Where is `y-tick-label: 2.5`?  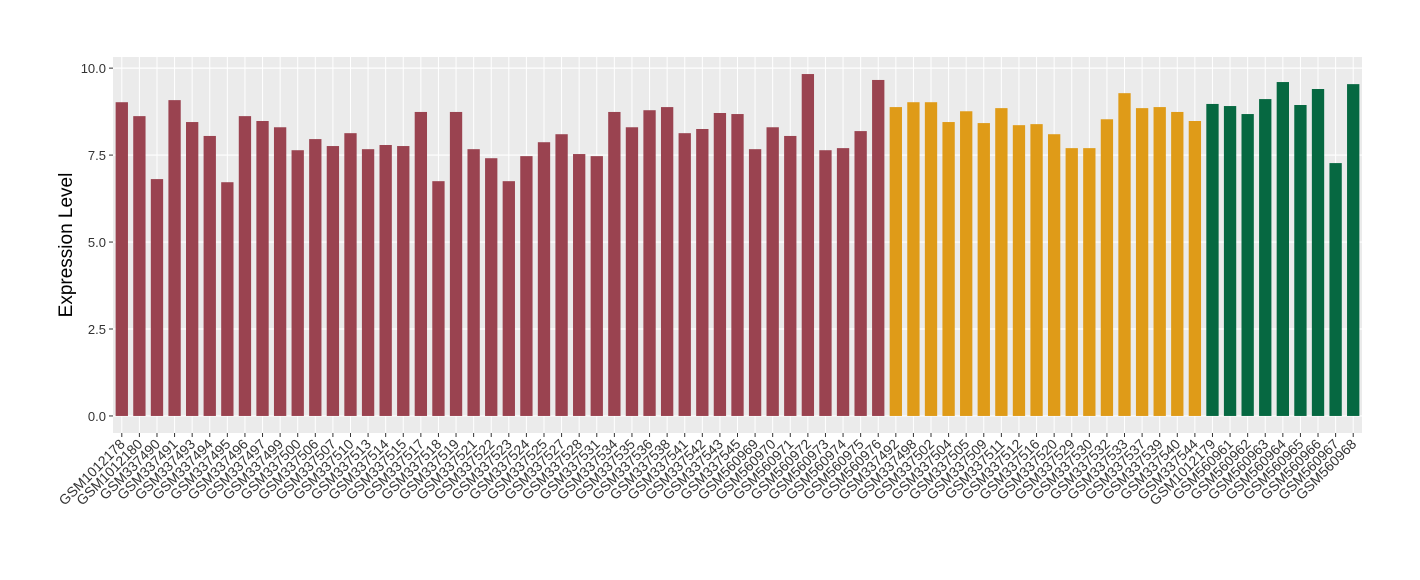 y-tick-label: 2.5 is located at coordinates (97, 329).